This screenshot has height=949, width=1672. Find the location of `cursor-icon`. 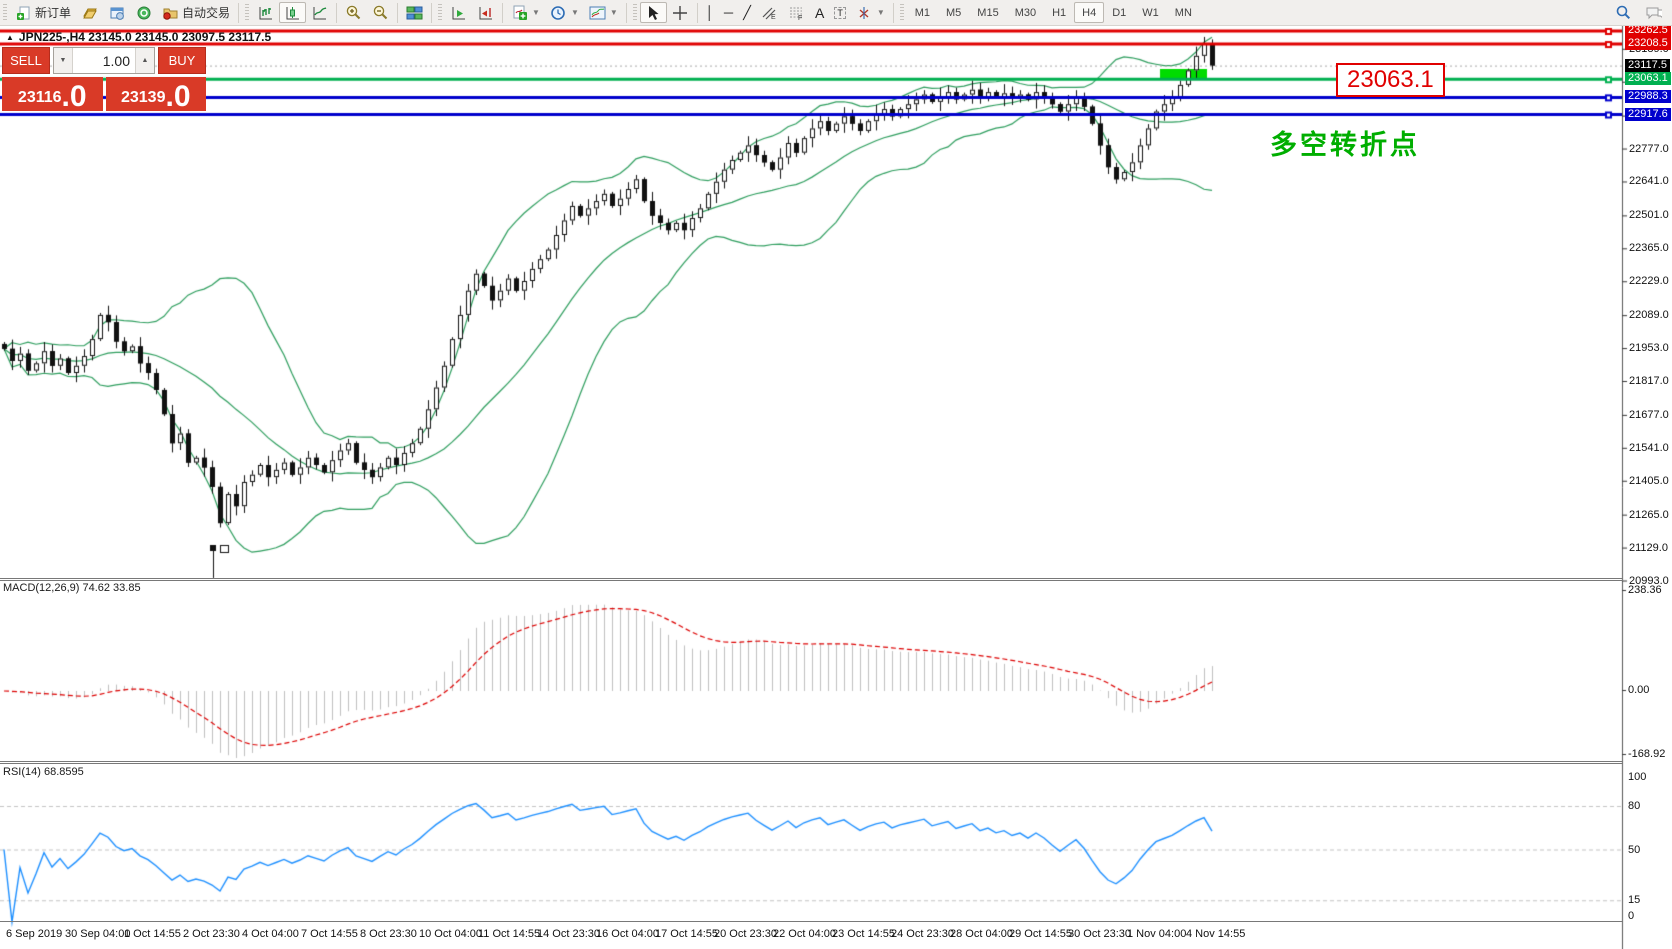

cursor-icon is located at coordinates (653, 12).